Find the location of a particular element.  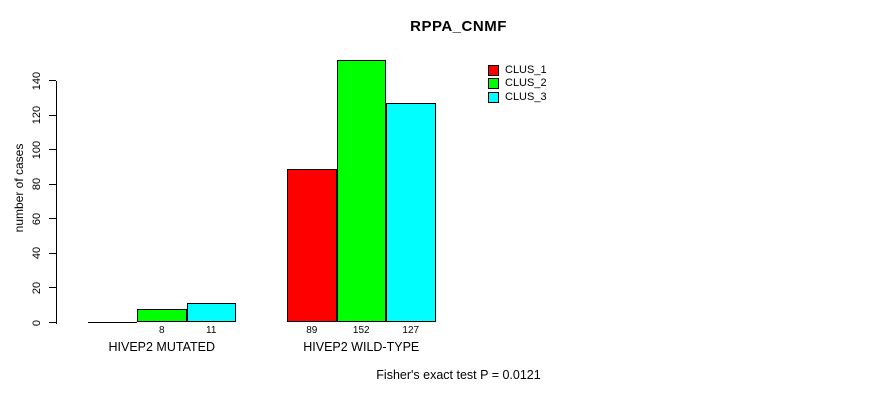

bar-value-label: 89 is located at coordinates (312, 330).